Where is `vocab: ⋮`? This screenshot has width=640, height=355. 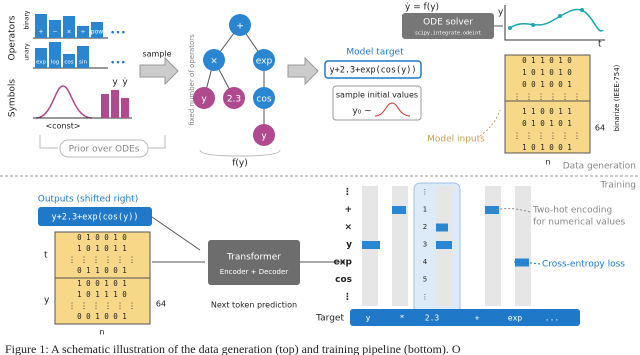
vocab: ⋮ is located at coordinates (347, 193).